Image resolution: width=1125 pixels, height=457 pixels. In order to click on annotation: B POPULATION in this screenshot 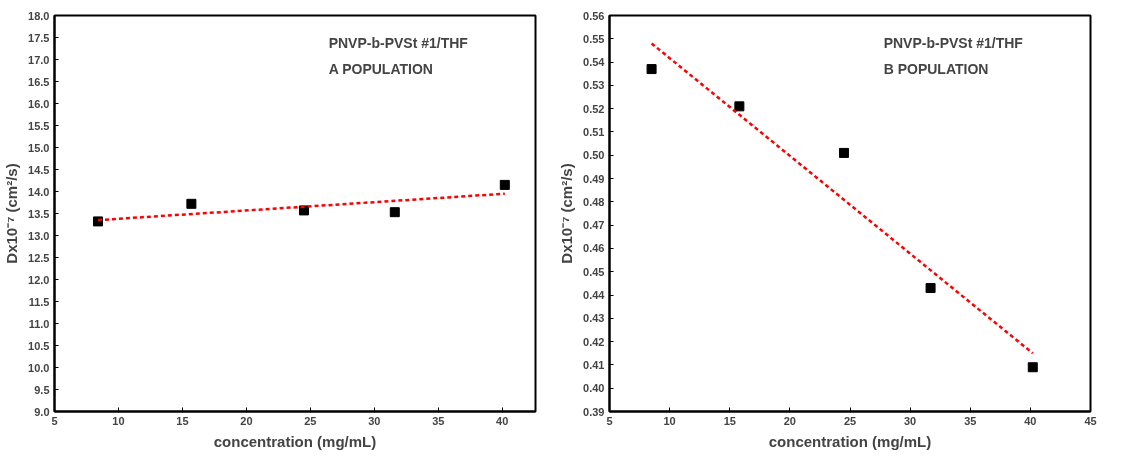, I will do `click(936, 68)`.